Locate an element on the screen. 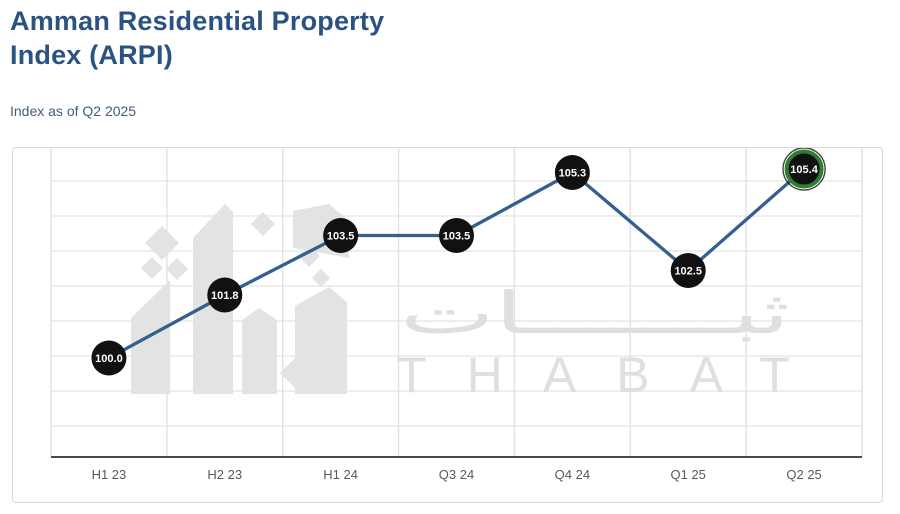  page-title-line1: Amman Residential Property is located at coordinates (197, 21).